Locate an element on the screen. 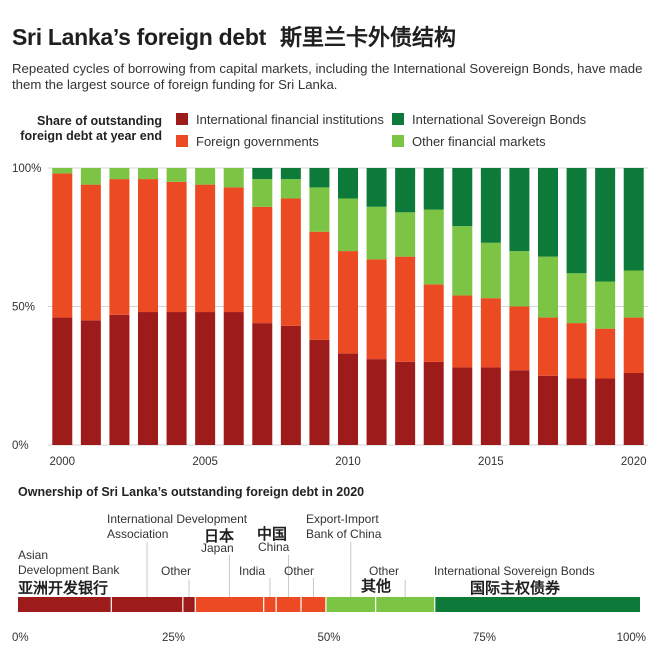 This screenshot has width=660, height=654. bar-segment-2018-other_fm is located at coordinates (576, 298).